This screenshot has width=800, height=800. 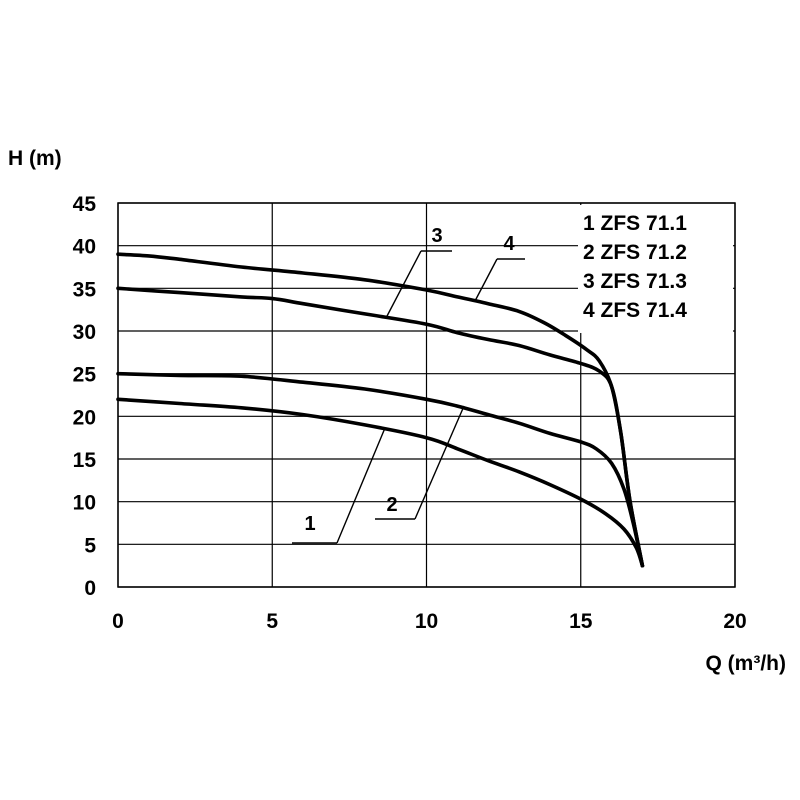 I want to click on y-axis-title: H (m), so click(x=35, y=158).